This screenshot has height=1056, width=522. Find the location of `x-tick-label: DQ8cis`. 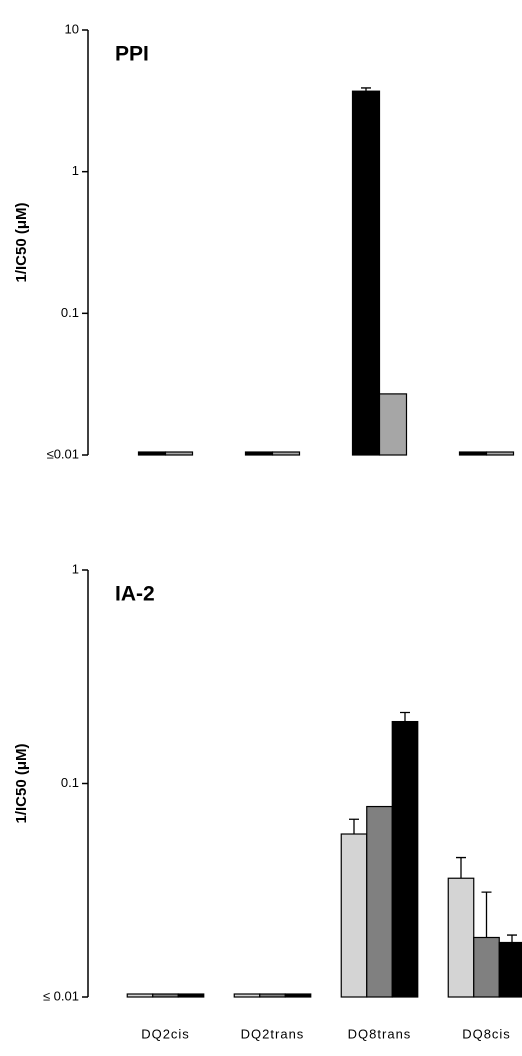

x-tick-label: DQ8cis is located at coordinates (486, 1033).